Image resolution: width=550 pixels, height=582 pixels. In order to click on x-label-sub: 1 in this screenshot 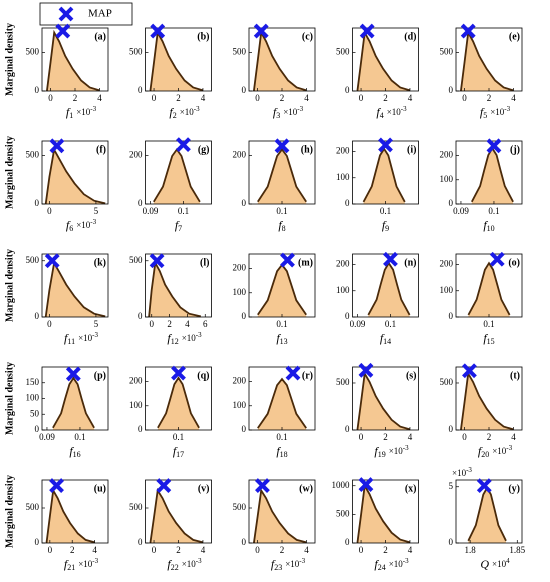, I will do `click(71, 115)`.